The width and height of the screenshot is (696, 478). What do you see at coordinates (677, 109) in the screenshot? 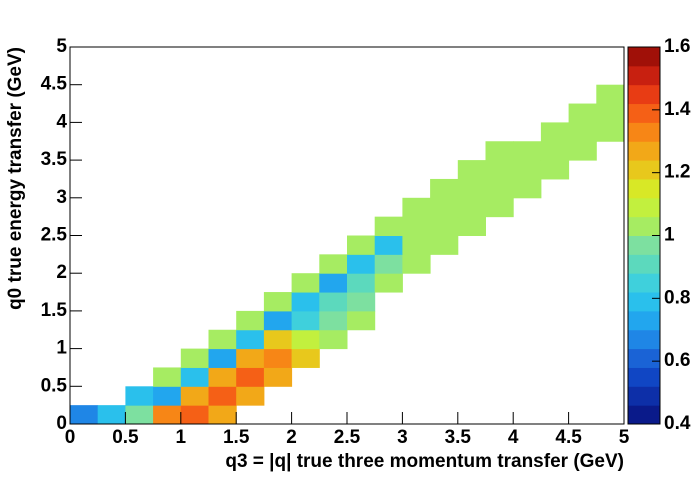
I see `colorbar-tick-label: 1.4` at bounding box center [677, 109].